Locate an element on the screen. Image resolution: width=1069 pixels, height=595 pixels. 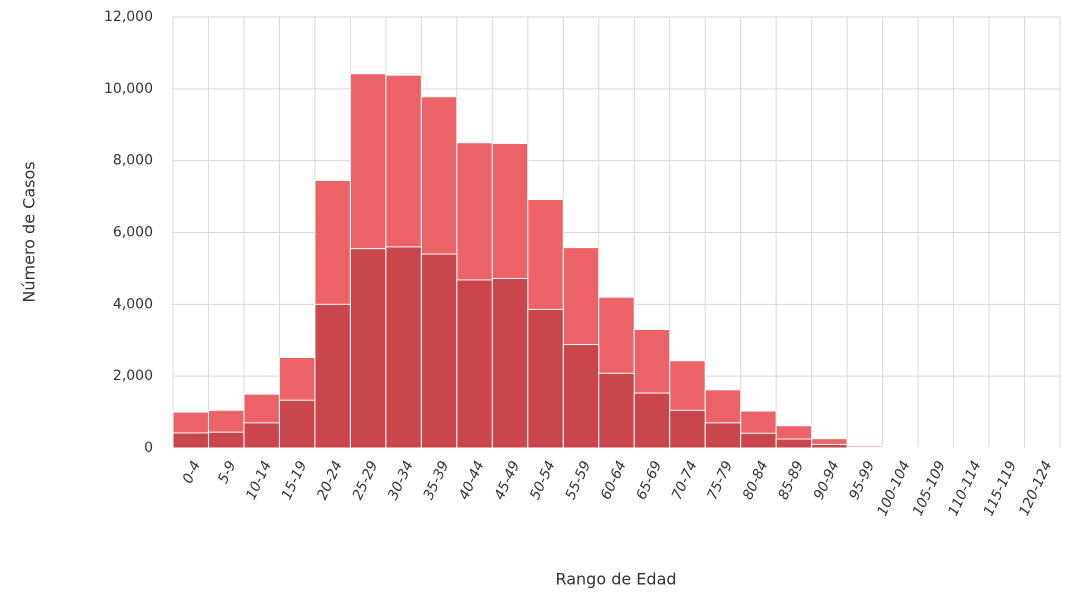
x-tick-label: 15-19 is located at coordinates (295, 481).